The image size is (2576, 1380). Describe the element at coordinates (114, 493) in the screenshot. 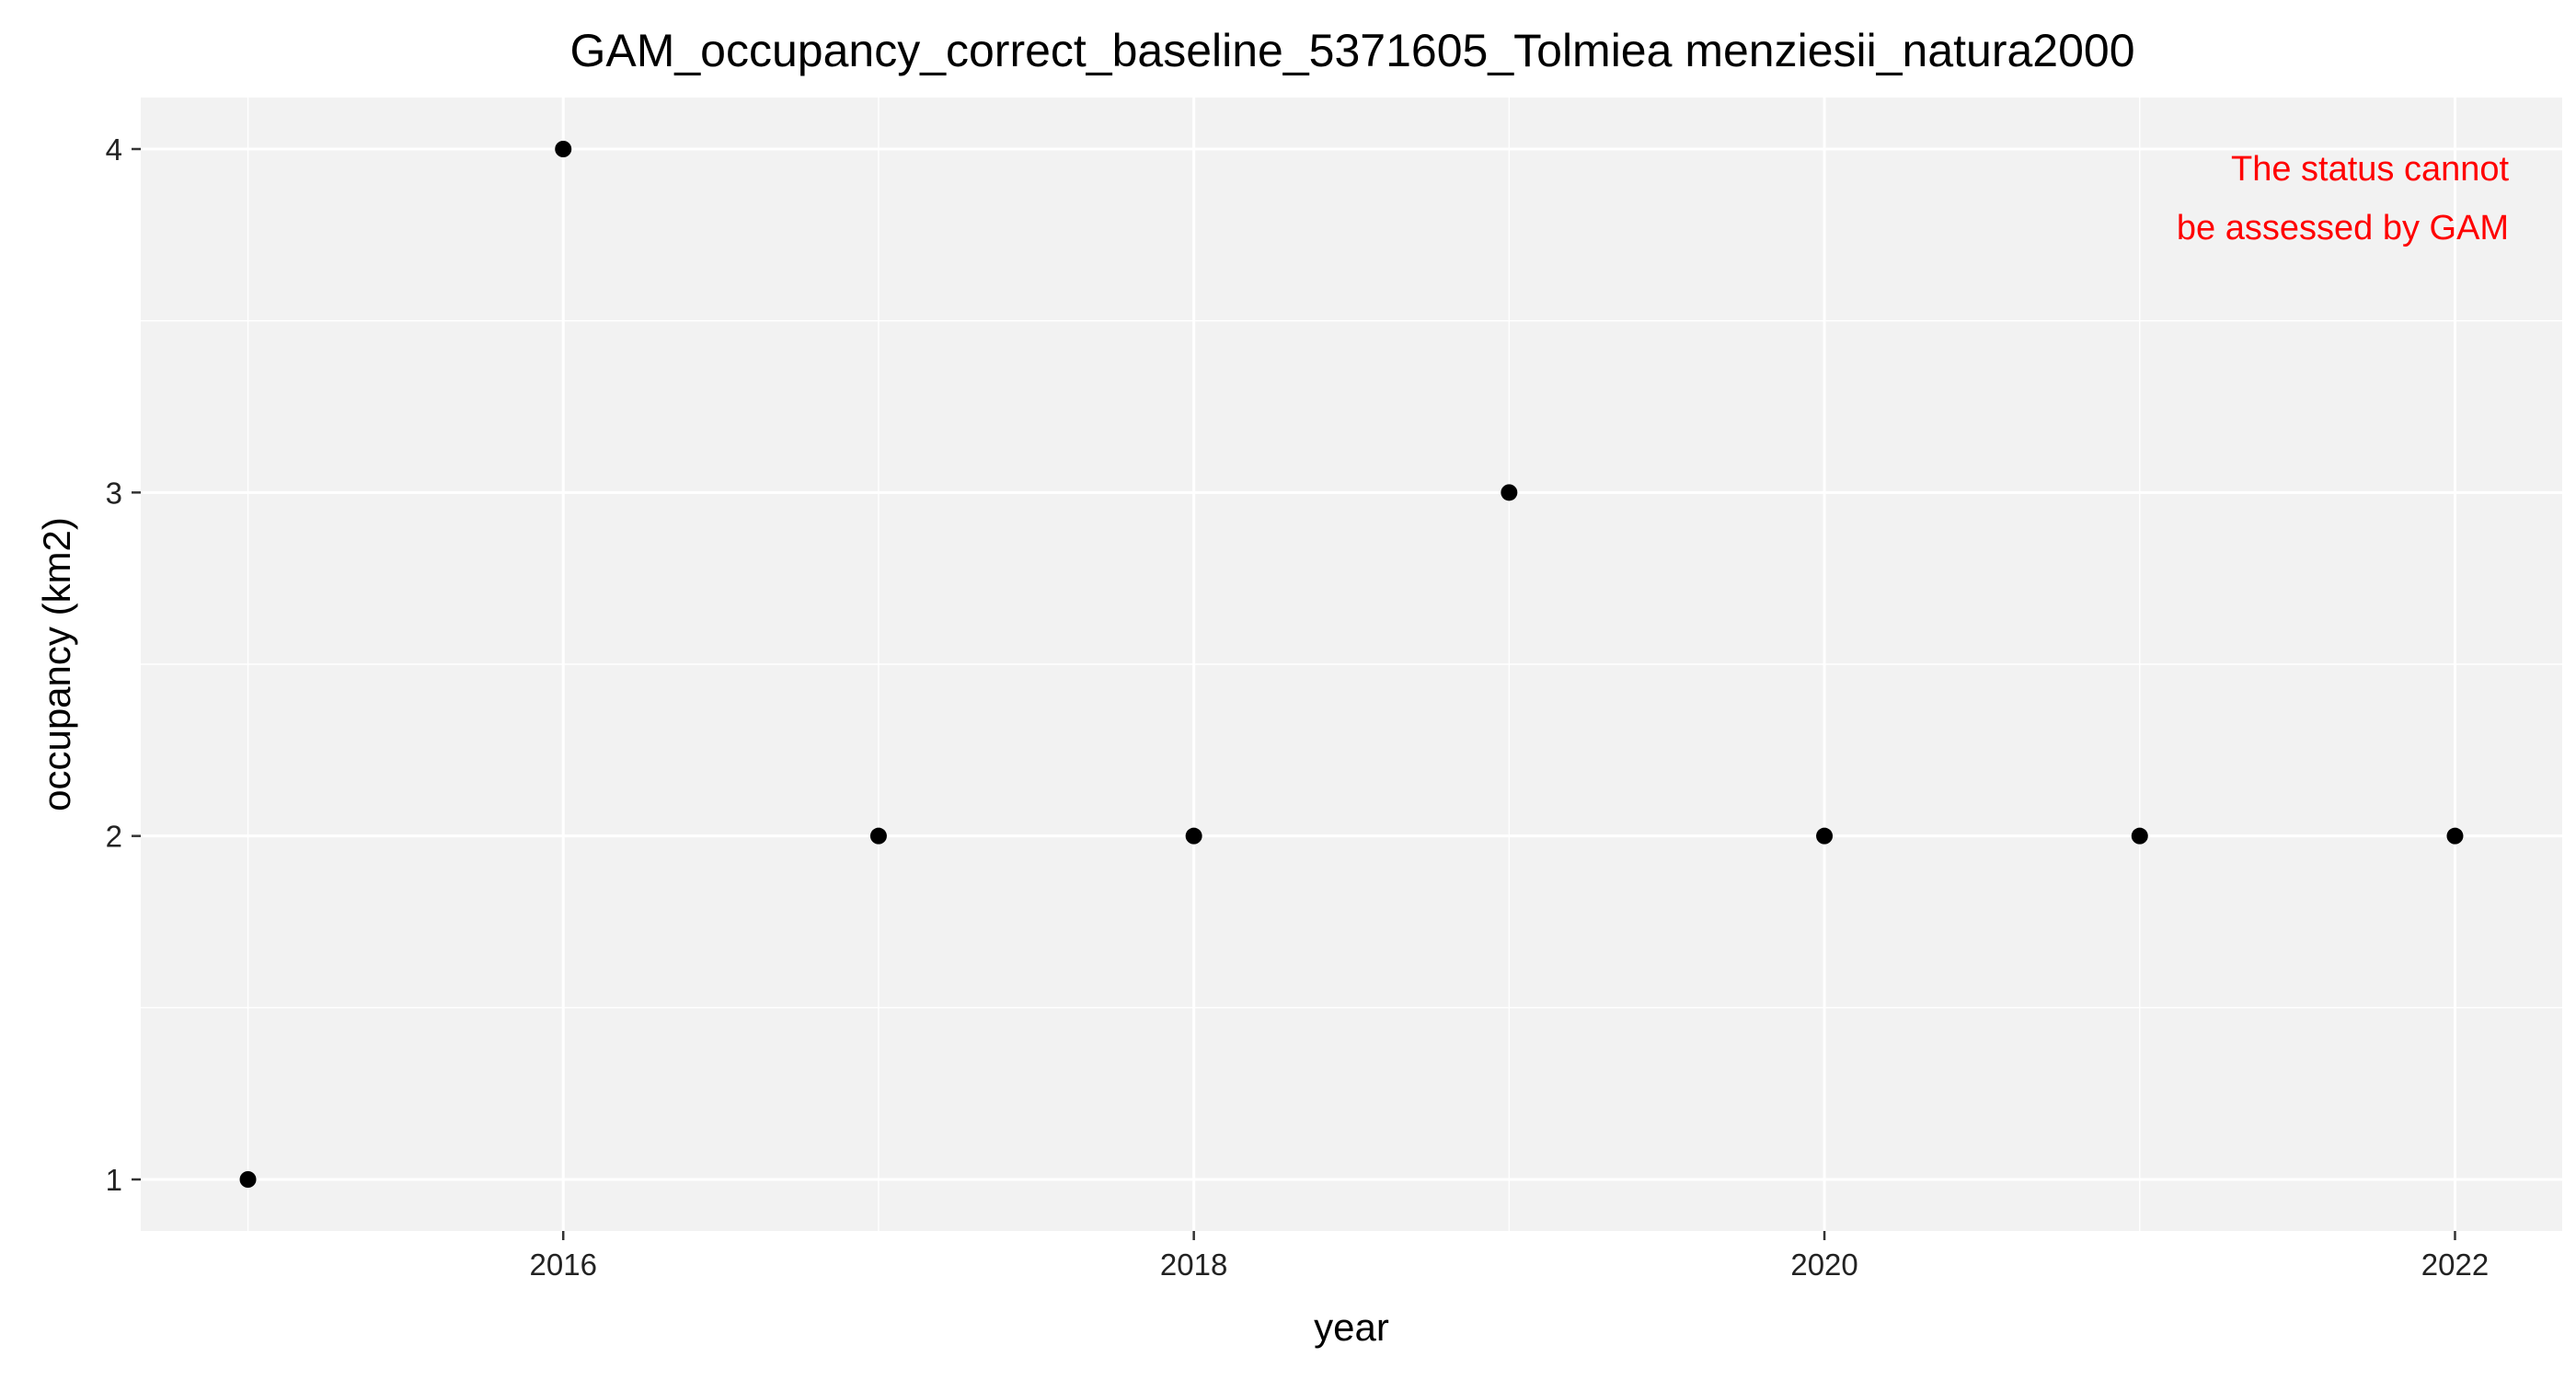

I see `y-tick-label: 3` at that location.